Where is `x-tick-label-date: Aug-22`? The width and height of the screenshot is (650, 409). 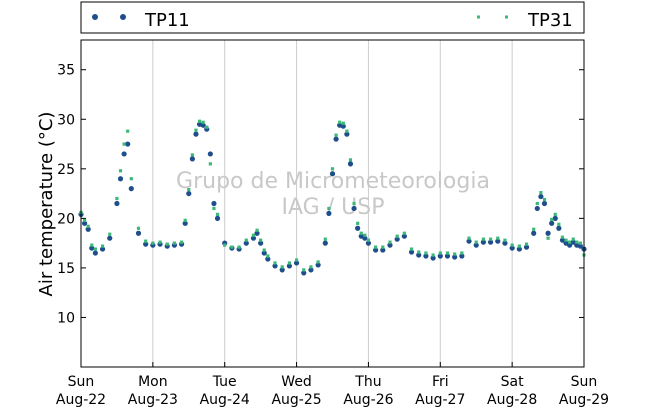
x-tick-label-date: Aug-22 is located at coordinates (81, 400).